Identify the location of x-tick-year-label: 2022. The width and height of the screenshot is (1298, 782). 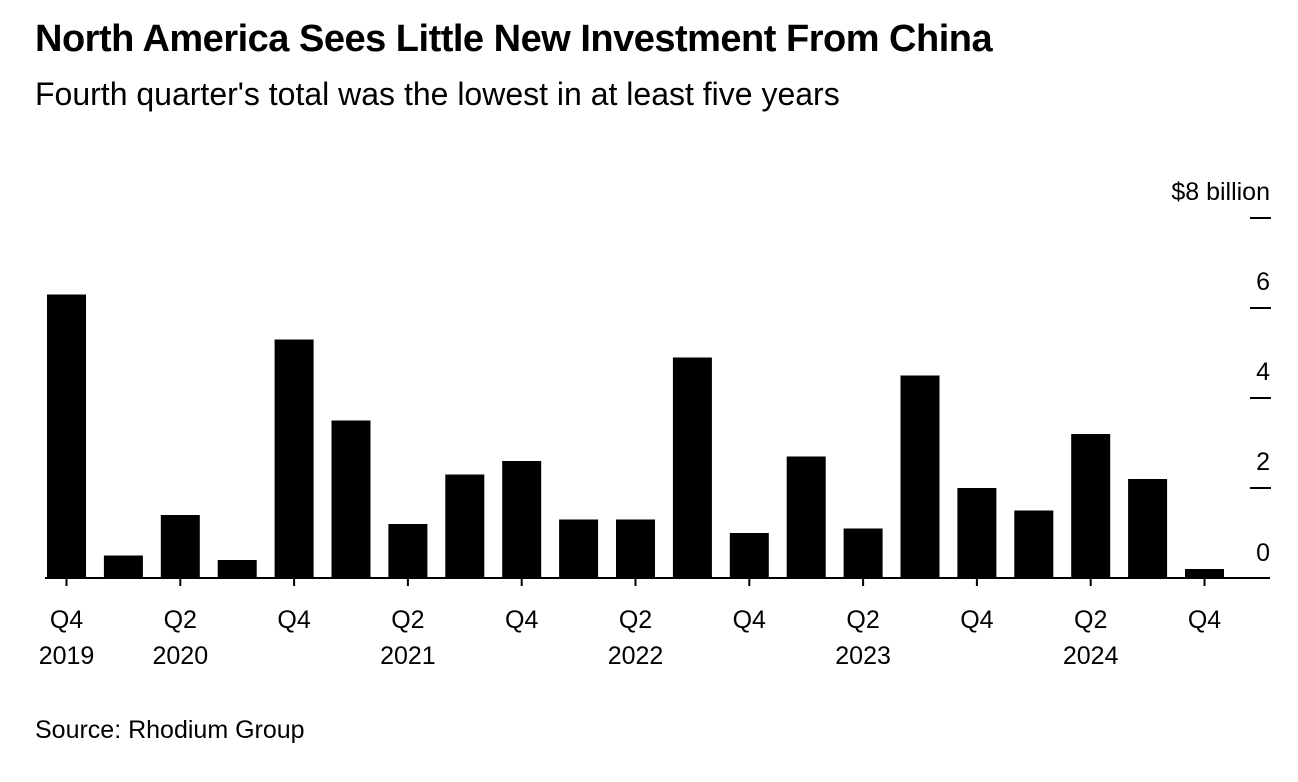
(636, 656).